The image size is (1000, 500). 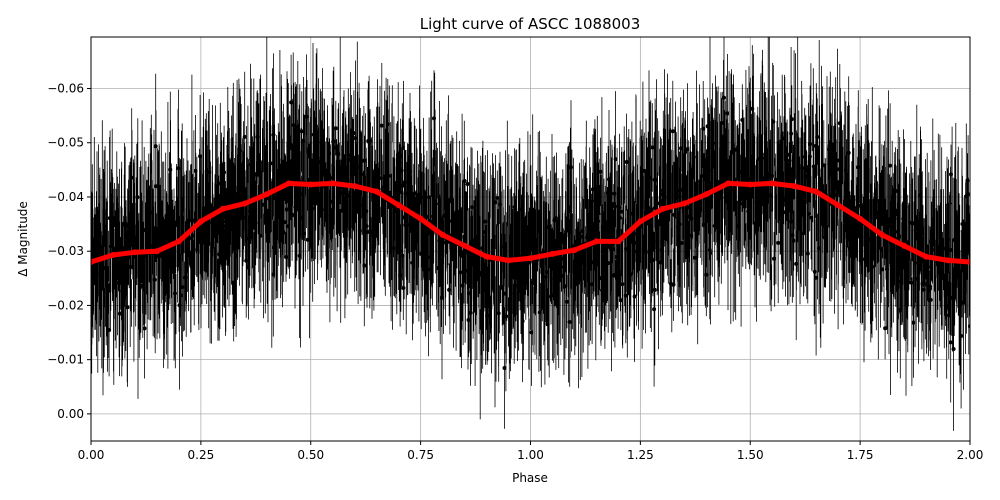 I want to click on x-tick-label: 2.00, so click(x=970, y=455).